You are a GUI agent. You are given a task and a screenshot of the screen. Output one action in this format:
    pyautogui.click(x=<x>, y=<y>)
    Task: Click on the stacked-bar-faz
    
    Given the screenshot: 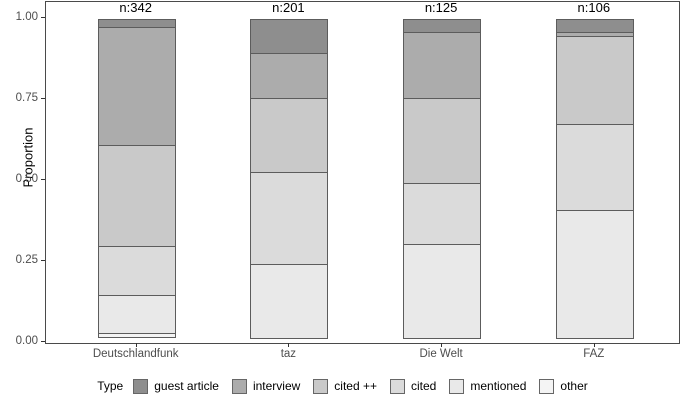 What is the action you would take?
    pyautogui.click(x=594, y=180)
    